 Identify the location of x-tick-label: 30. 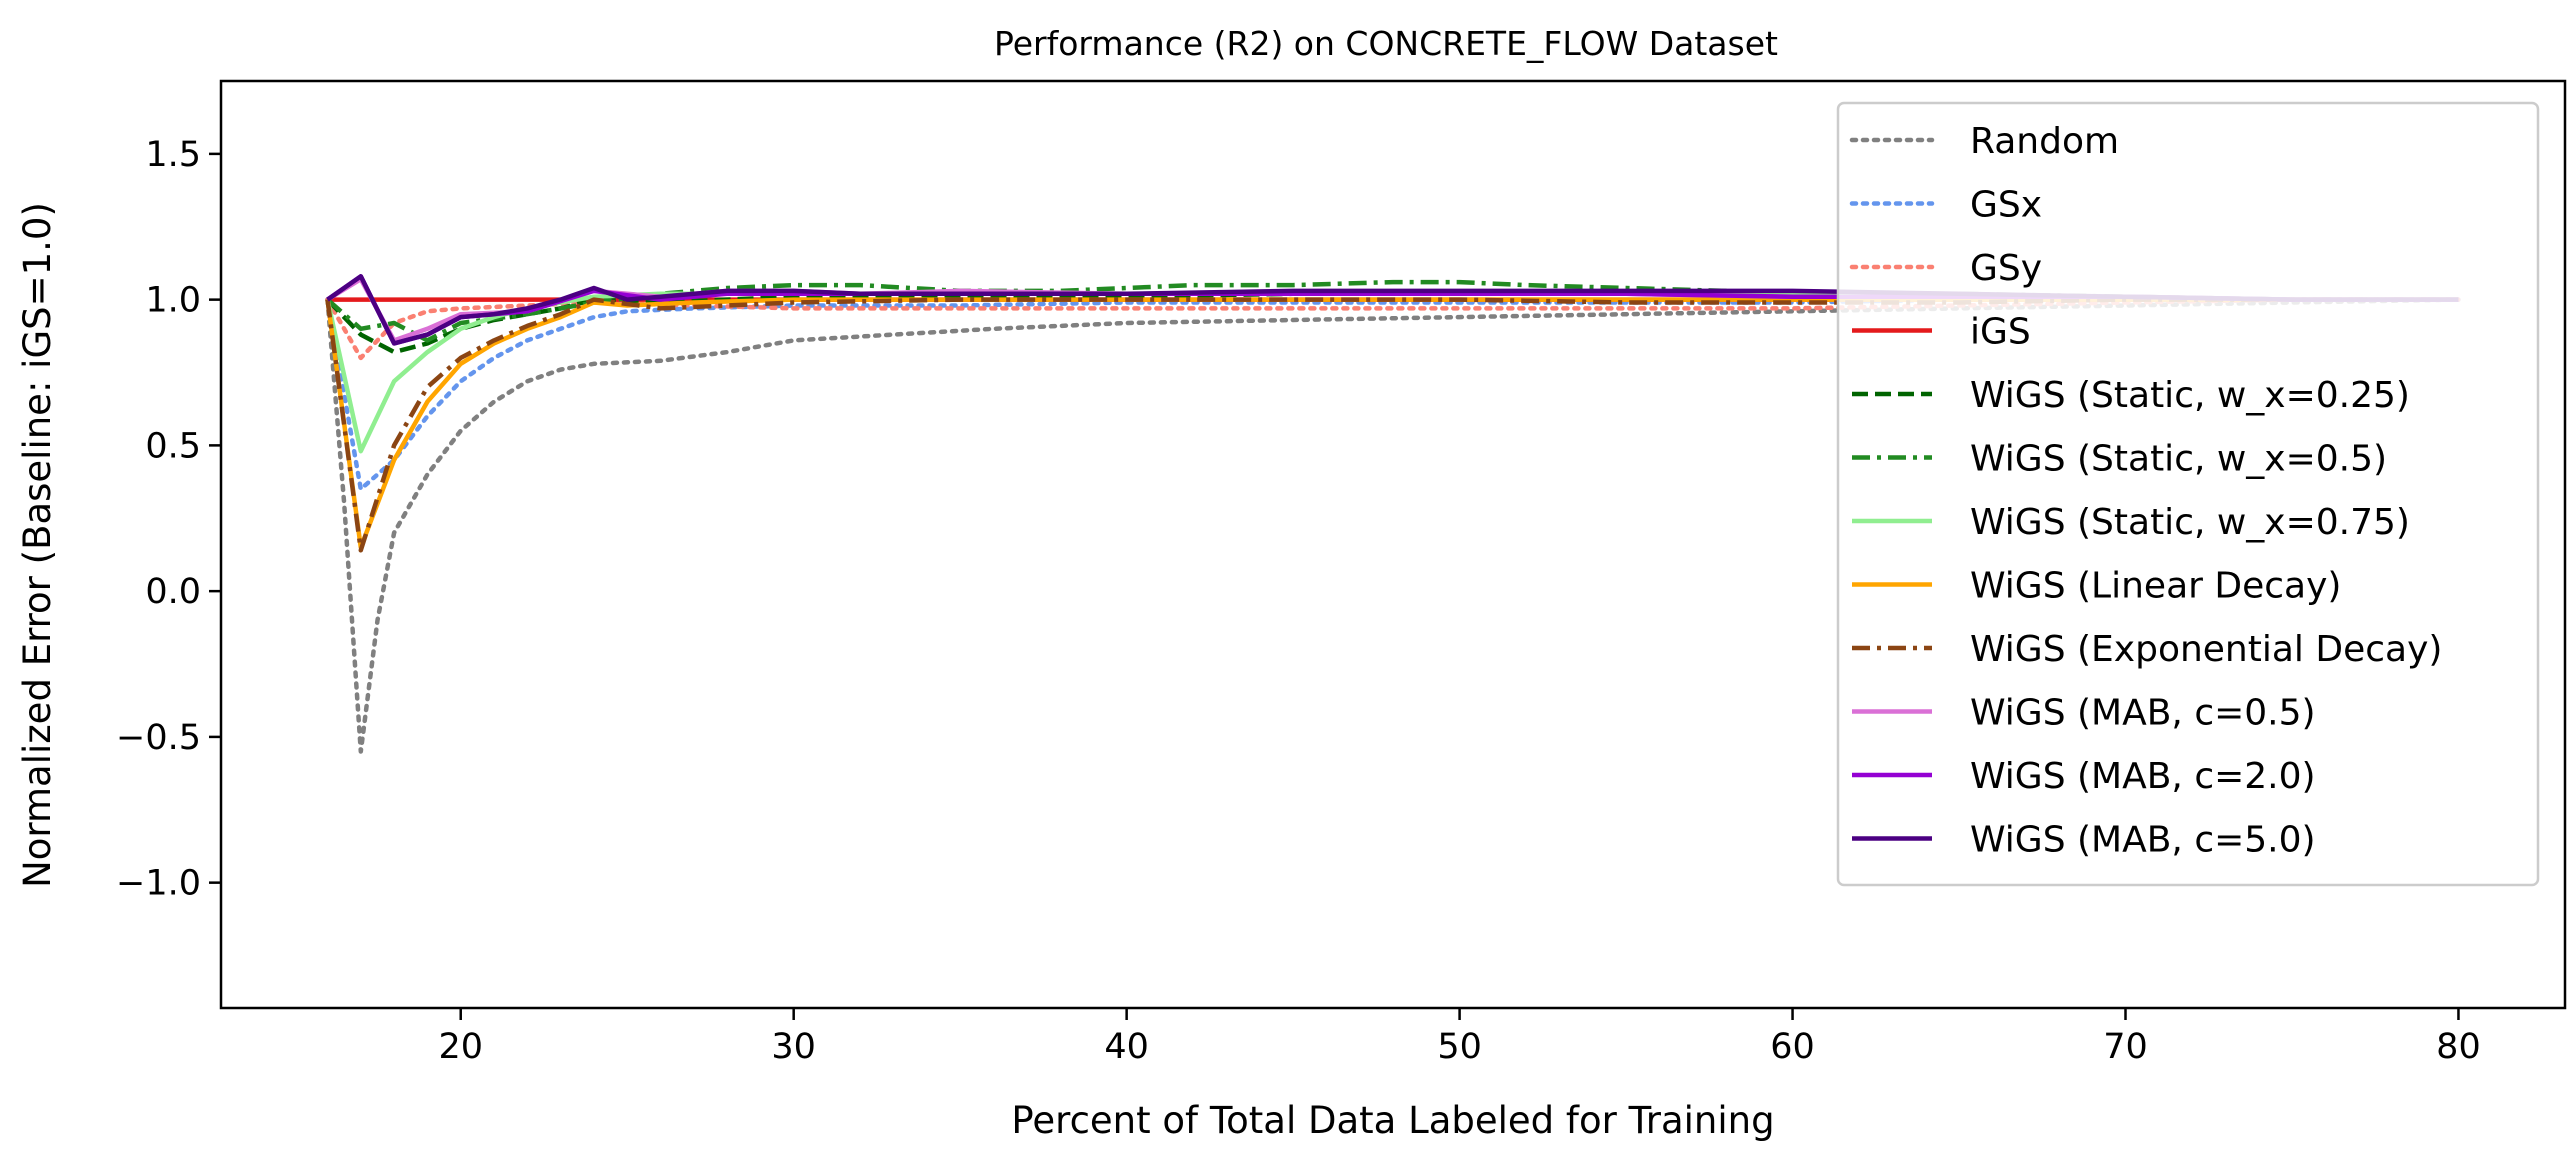
(793, 1047).